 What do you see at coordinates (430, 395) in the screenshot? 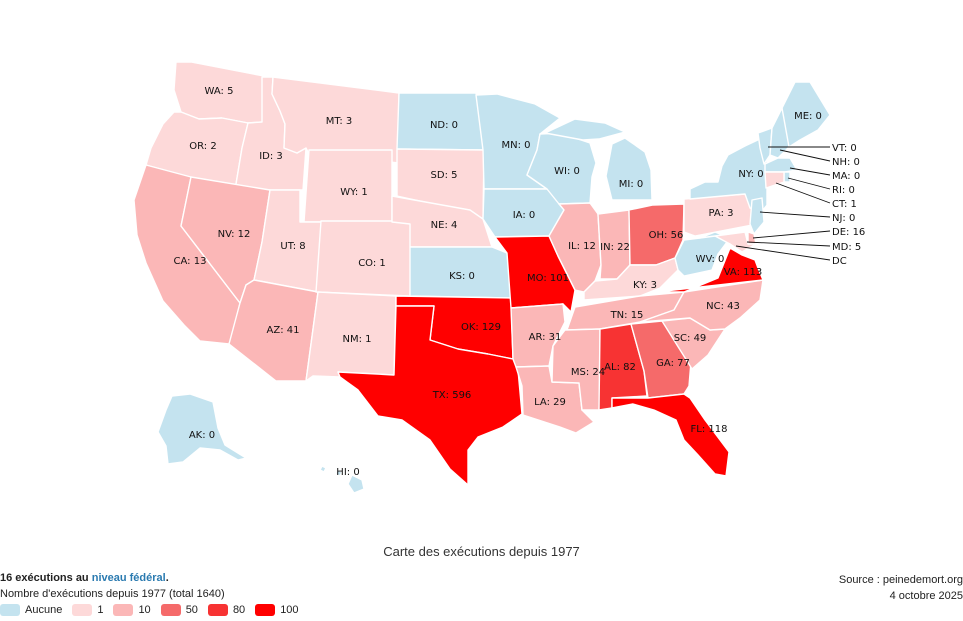
I see `state-tx` at bounding box center [430, 395].